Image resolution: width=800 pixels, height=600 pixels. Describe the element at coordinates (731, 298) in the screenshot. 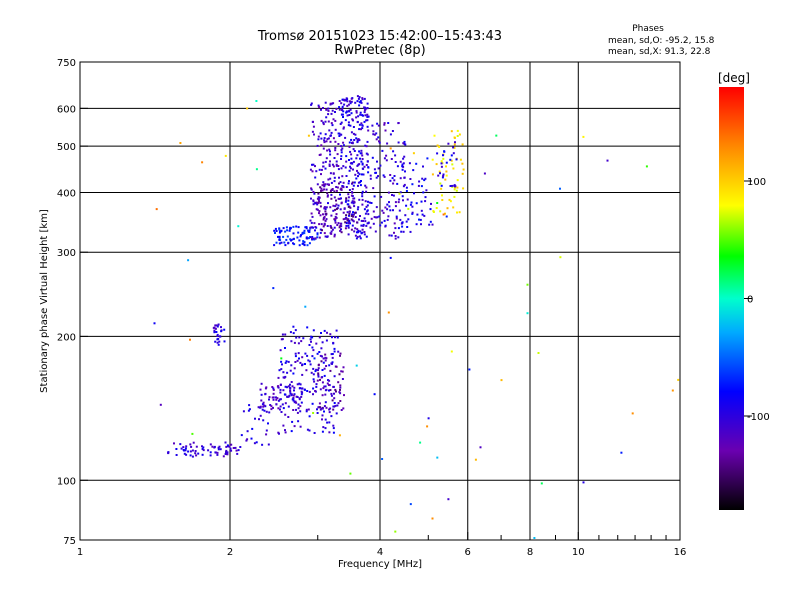

I see `colorbar` at that location.